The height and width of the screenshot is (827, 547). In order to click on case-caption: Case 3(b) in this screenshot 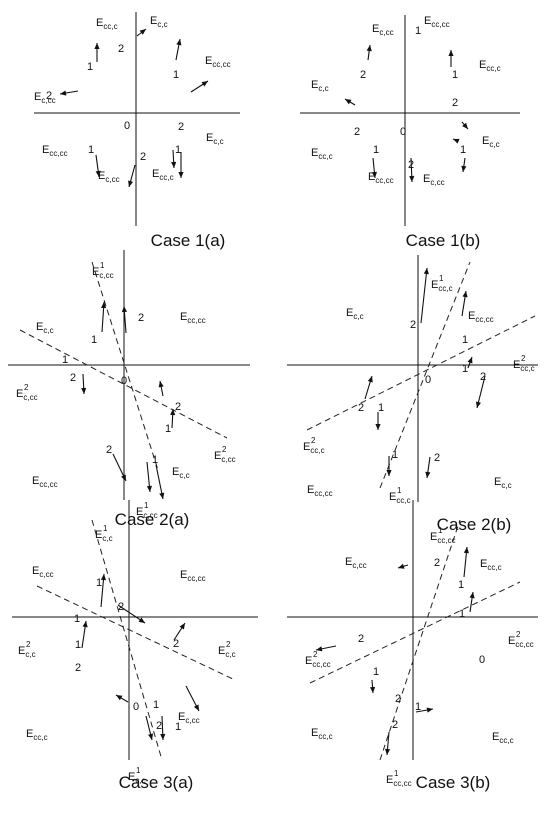, I will do `click(453, 782)`.